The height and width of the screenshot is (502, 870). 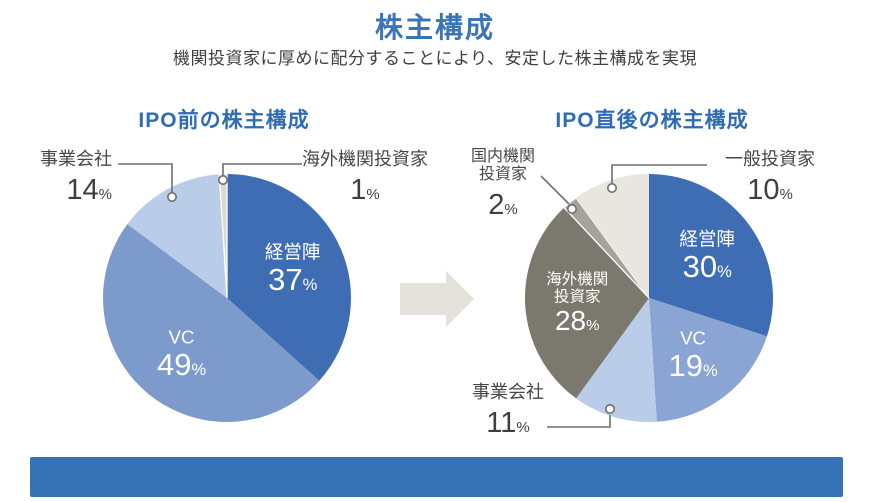 What do you see at coordinates (181, 364) in the screenshot?
I see `pie-inside-value-0-1: 49%` at bounding box center [181, 364].